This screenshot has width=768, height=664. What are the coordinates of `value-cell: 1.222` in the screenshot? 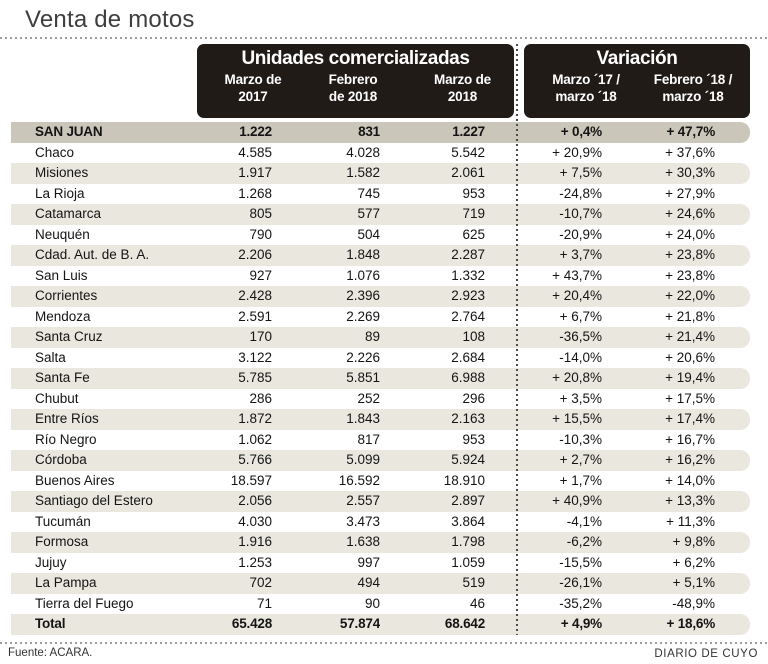 It's located at (255, 131).